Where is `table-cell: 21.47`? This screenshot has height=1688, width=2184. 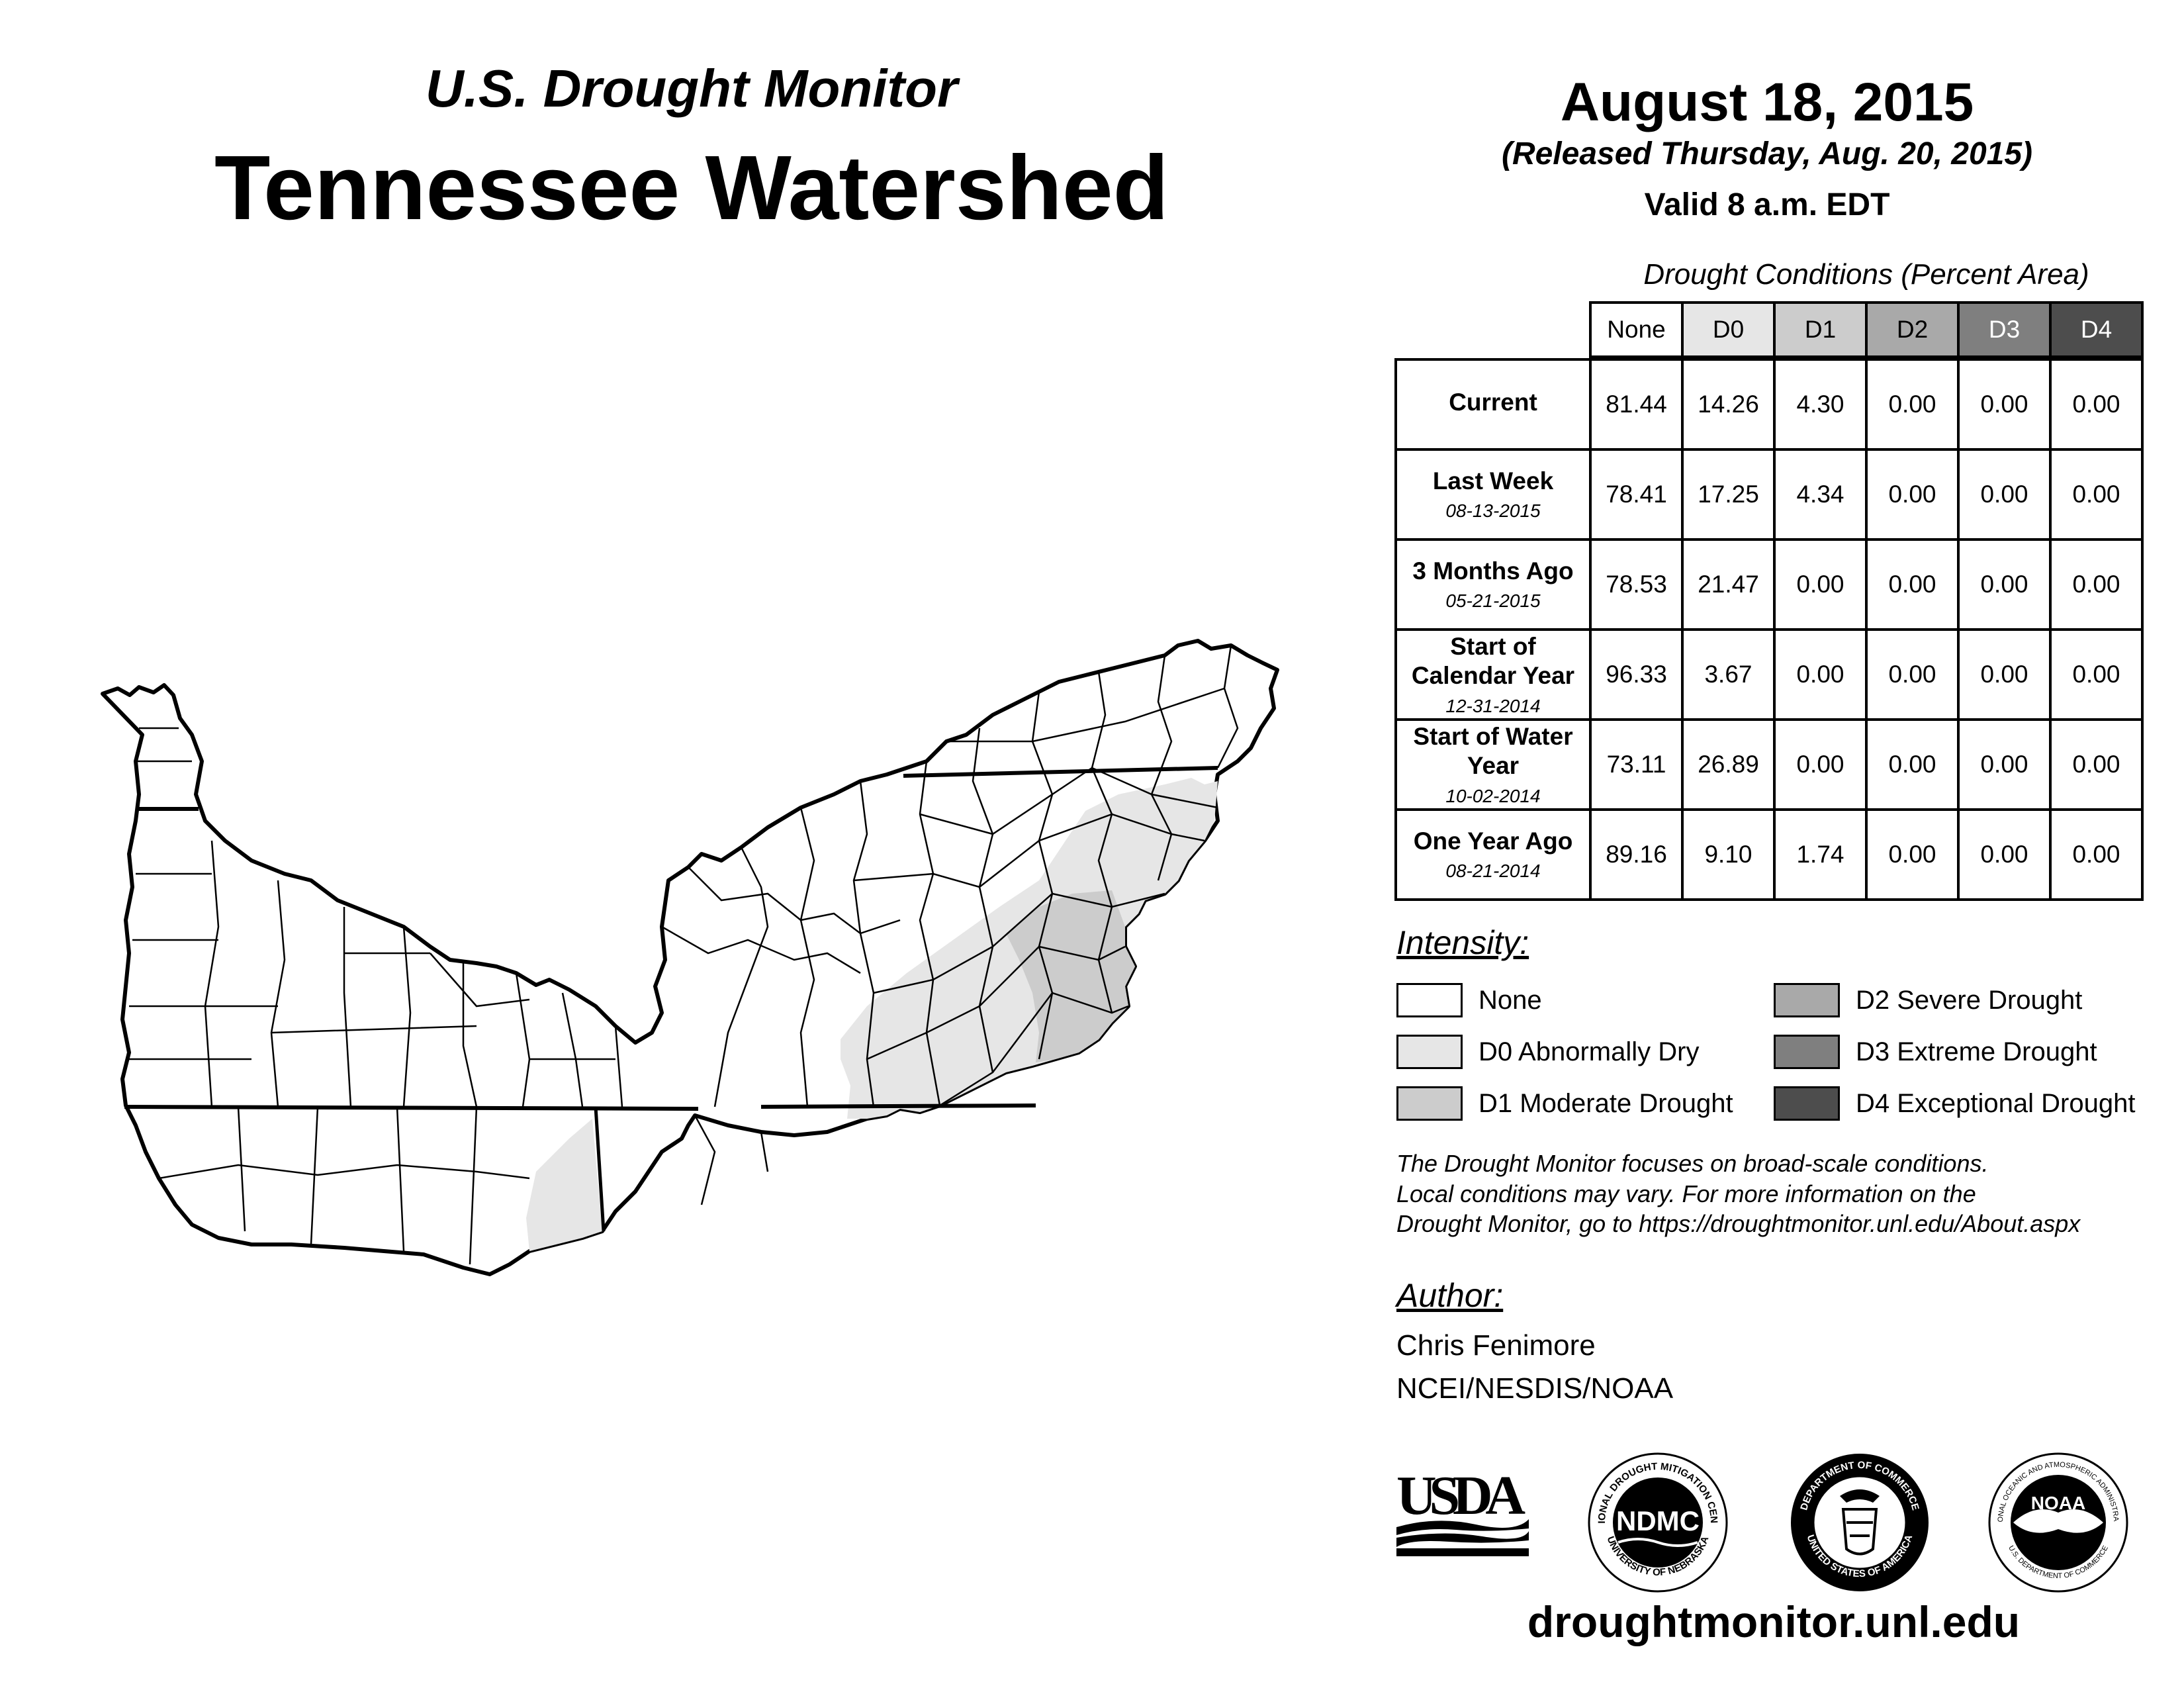 table-cell: 21.47 is located at coordinates (1729, 584).